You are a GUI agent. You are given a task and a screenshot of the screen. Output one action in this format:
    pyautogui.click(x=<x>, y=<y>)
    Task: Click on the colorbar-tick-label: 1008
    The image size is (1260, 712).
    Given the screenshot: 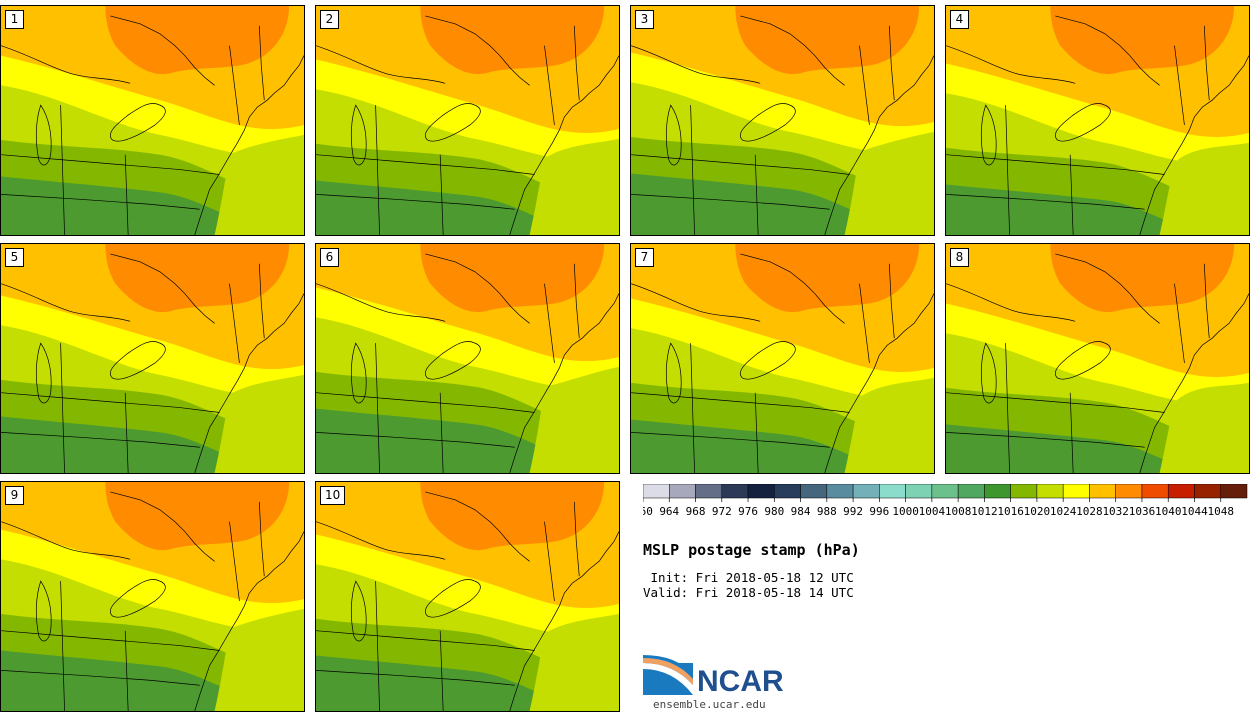 What is the action you would take?
    pyautogui.click(x=958, y=511)
    